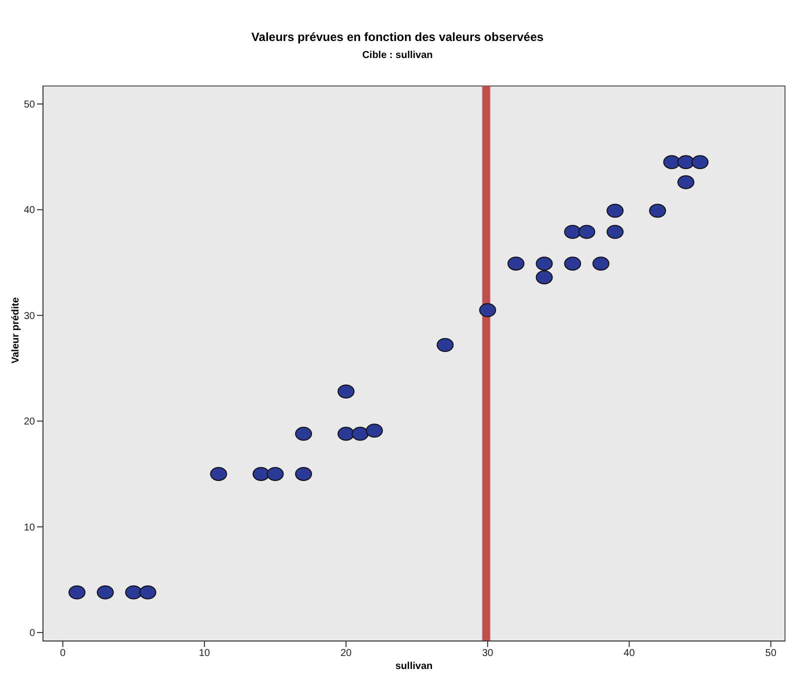 Image resolution: width=787 pixels, height=691 pixels. Describe the element at coordinates (346, 654) in the screenshot. I see `x-tick-label: 20` at that location.